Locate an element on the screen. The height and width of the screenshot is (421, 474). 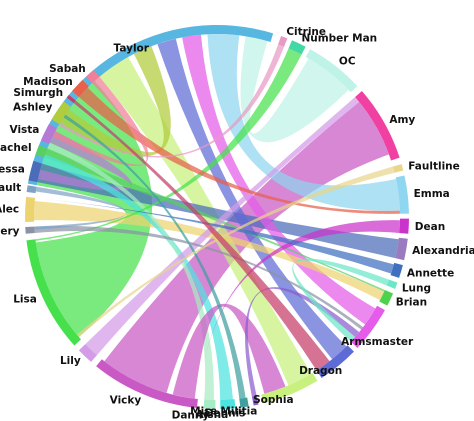
label-aisha: Aisha is located at coordinates (212, 415).